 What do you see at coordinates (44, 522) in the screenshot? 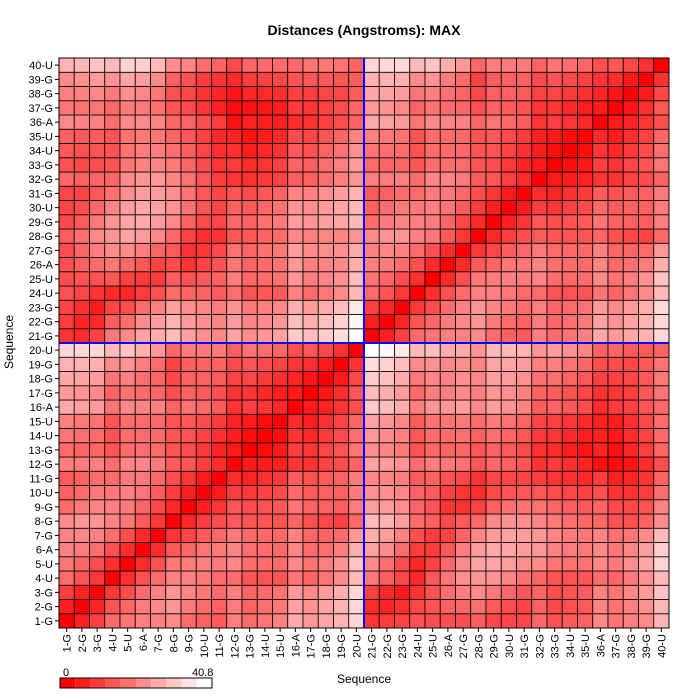
I see `y-tick-label: 8-G` at bounding box center [44, 522].